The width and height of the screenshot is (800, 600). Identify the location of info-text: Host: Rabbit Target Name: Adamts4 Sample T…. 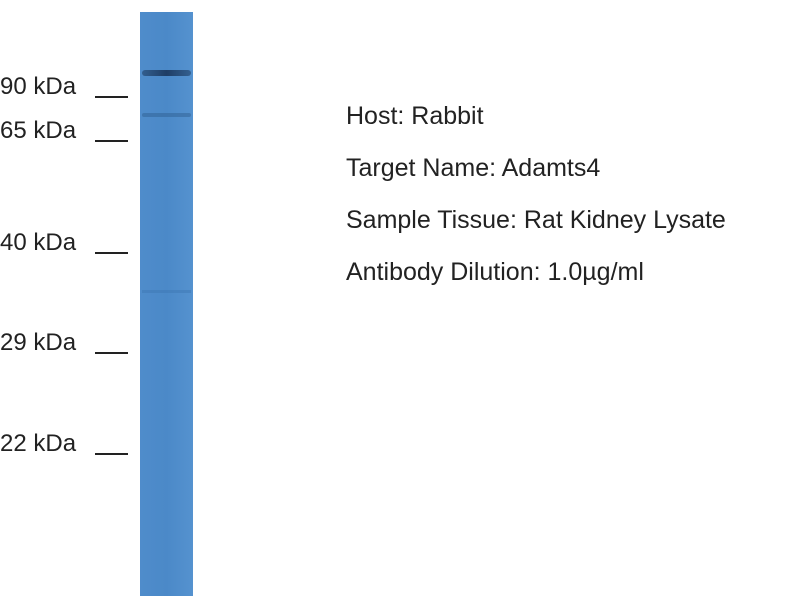
(536, 194).